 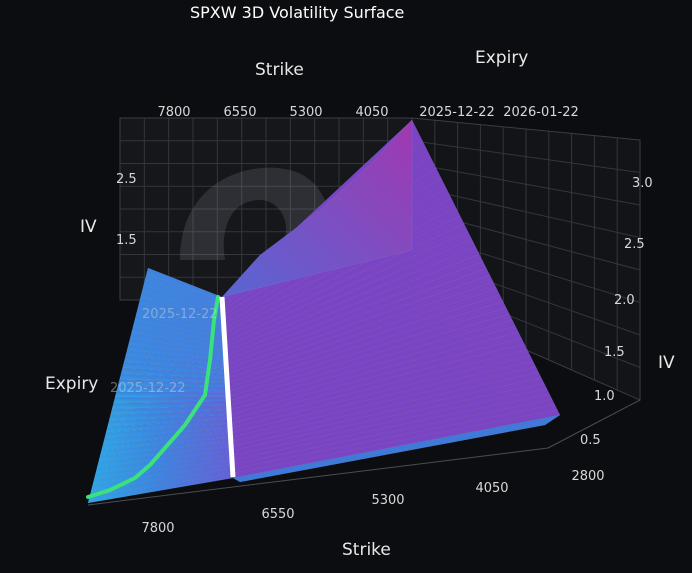 I want to click on strike-tick-bottom: 5300, so click(x=387, y=500).